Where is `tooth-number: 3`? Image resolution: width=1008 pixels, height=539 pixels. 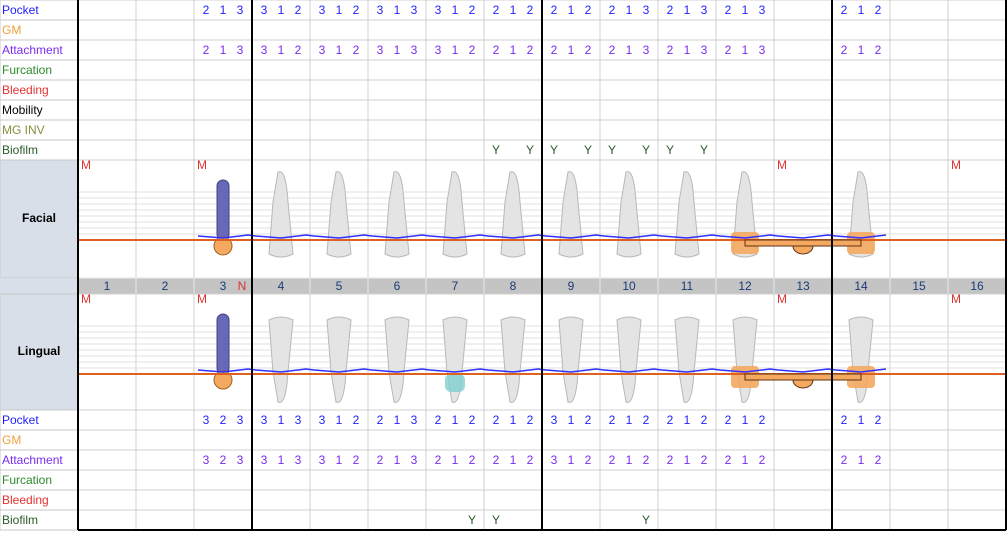 tooth-number: 3 is located at coordinates (223, 286).